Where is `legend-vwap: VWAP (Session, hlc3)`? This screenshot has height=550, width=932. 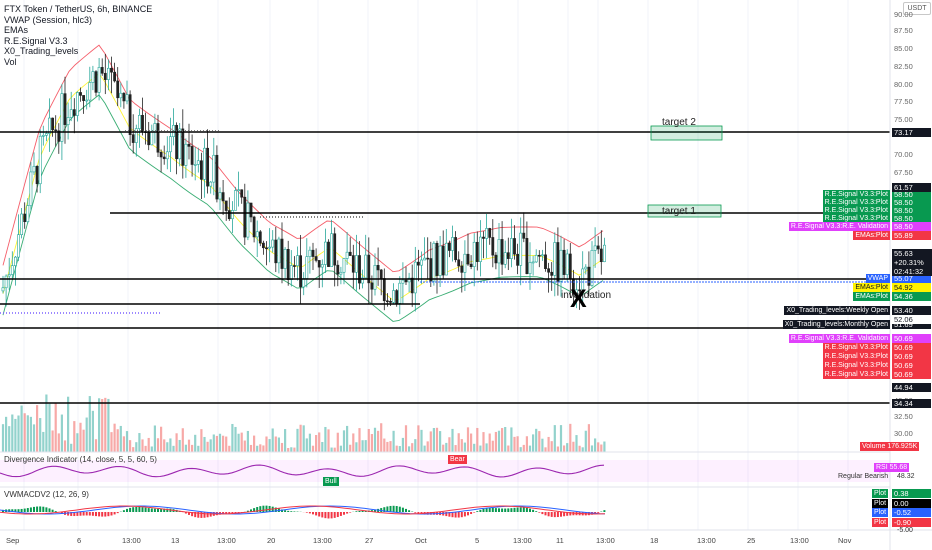 legend-vwap: VWAP (Session, hlc3) is located at coordinates (48, 19).